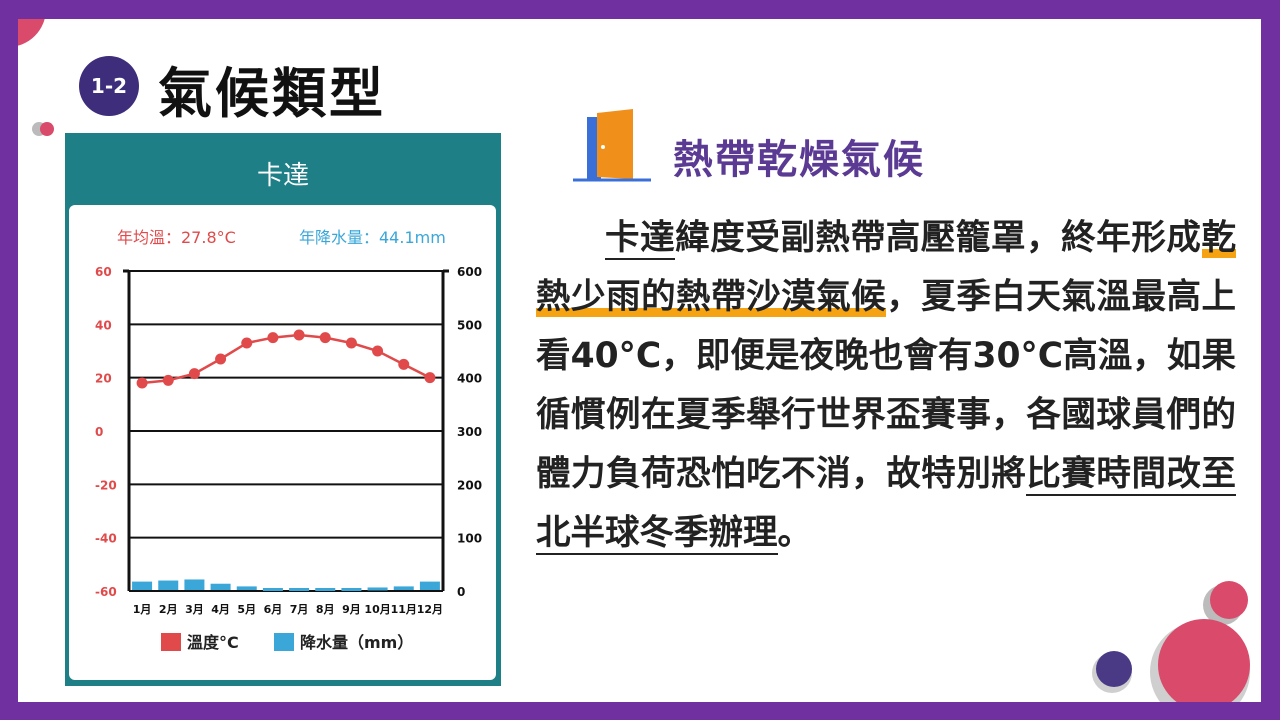  I want to click on temperature-line, so click(286, 359).